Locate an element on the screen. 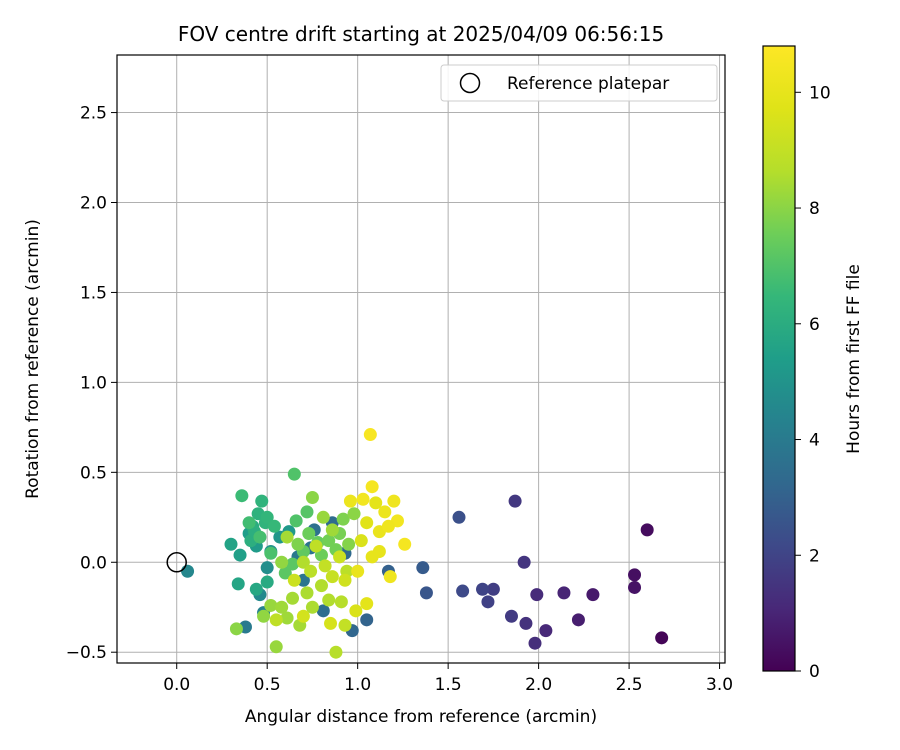 Image resolution: width=900 pixels, height=750 pixels. y-axis-ticks: −0.5 0.0 0.5 1.0 1.5 2.0 2.5 is located at coordinates (91, 383).